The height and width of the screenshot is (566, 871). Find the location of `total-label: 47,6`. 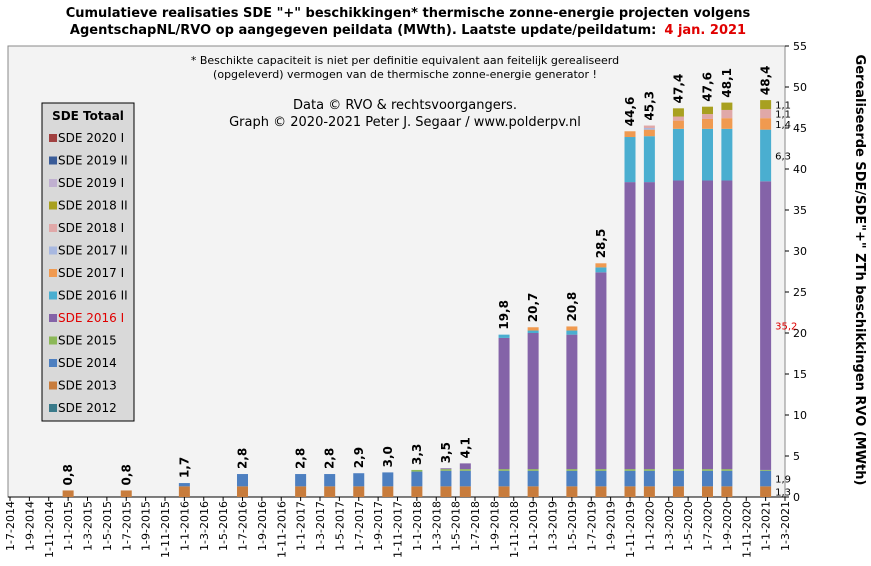

total-label: 47,6 is located at coordinates (708, 87).